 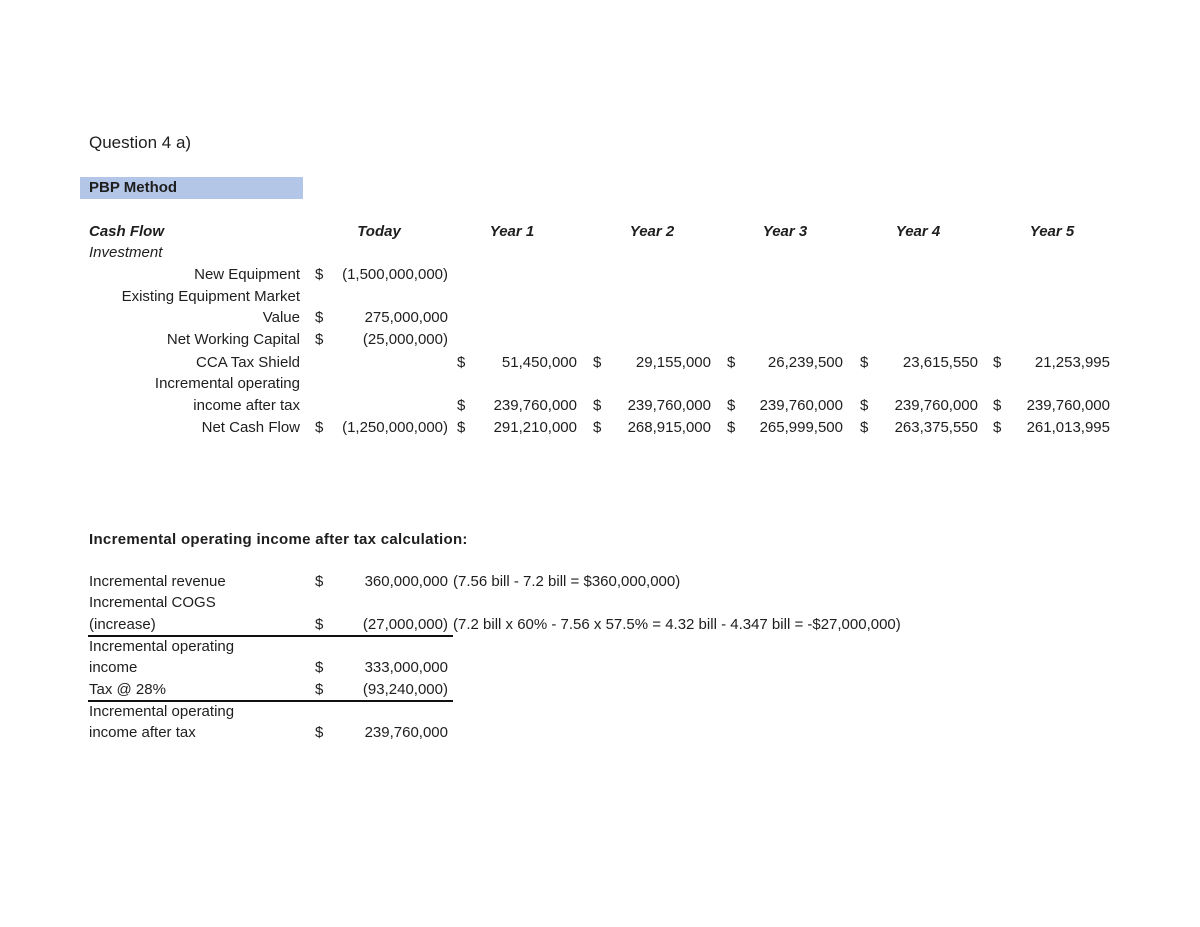 I want to click on cell-value: 291,210,000, so click(x=535, y=427).